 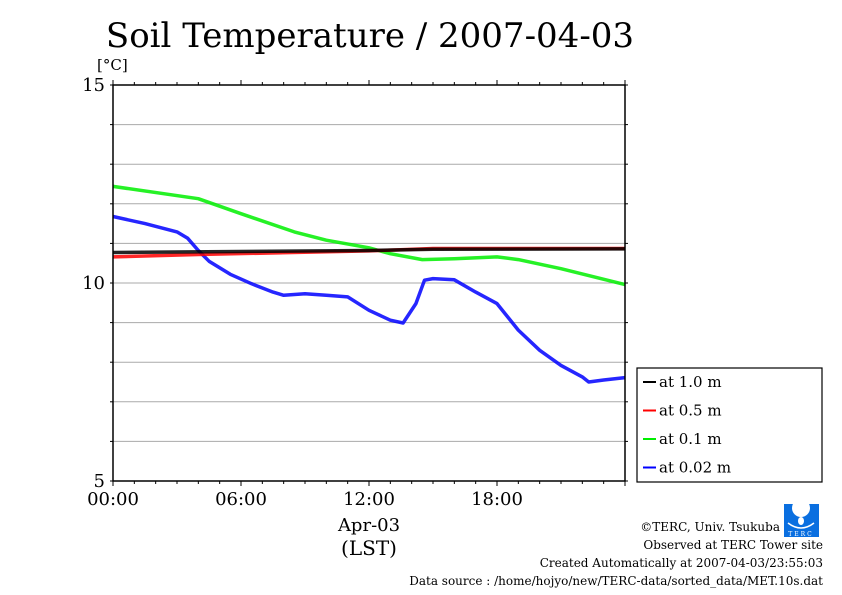 I want to click on x-axis-timezone: (LST), so click(x=369, y=548).